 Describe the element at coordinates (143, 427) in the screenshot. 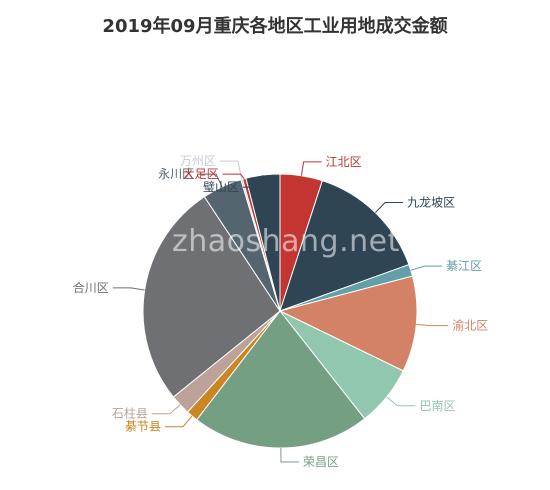

I see `slice-label: 綦节县` at that location.